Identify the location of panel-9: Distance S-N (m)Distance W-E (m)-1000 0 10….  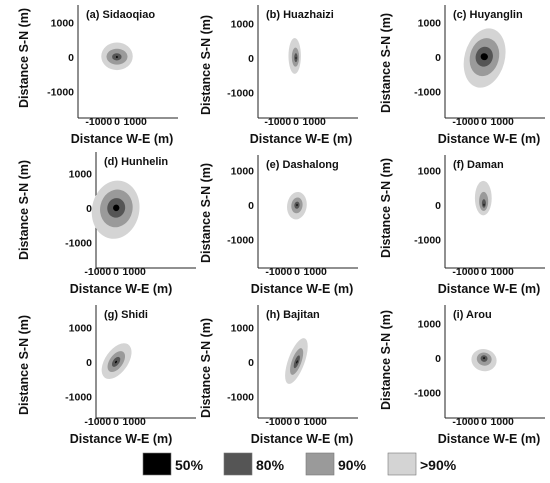
(462, 375).